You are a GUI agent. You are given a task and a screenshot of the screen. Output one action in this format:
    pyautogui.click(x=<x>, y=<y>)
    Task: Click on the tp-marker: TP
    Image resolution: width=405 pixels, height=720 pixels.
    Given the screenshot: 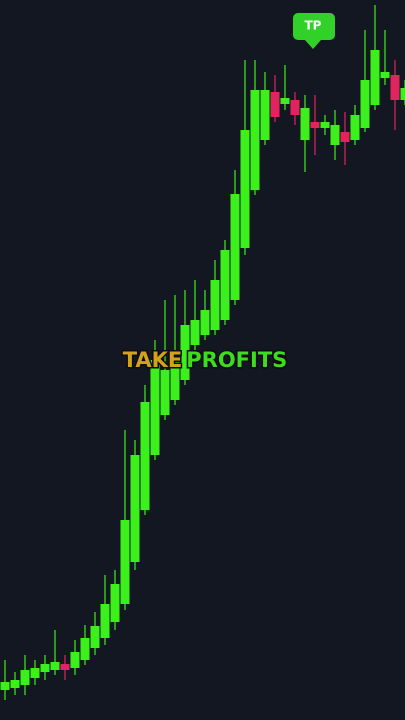 What is the action you would take?
    pyautogui.click(x=314, y=31)
    